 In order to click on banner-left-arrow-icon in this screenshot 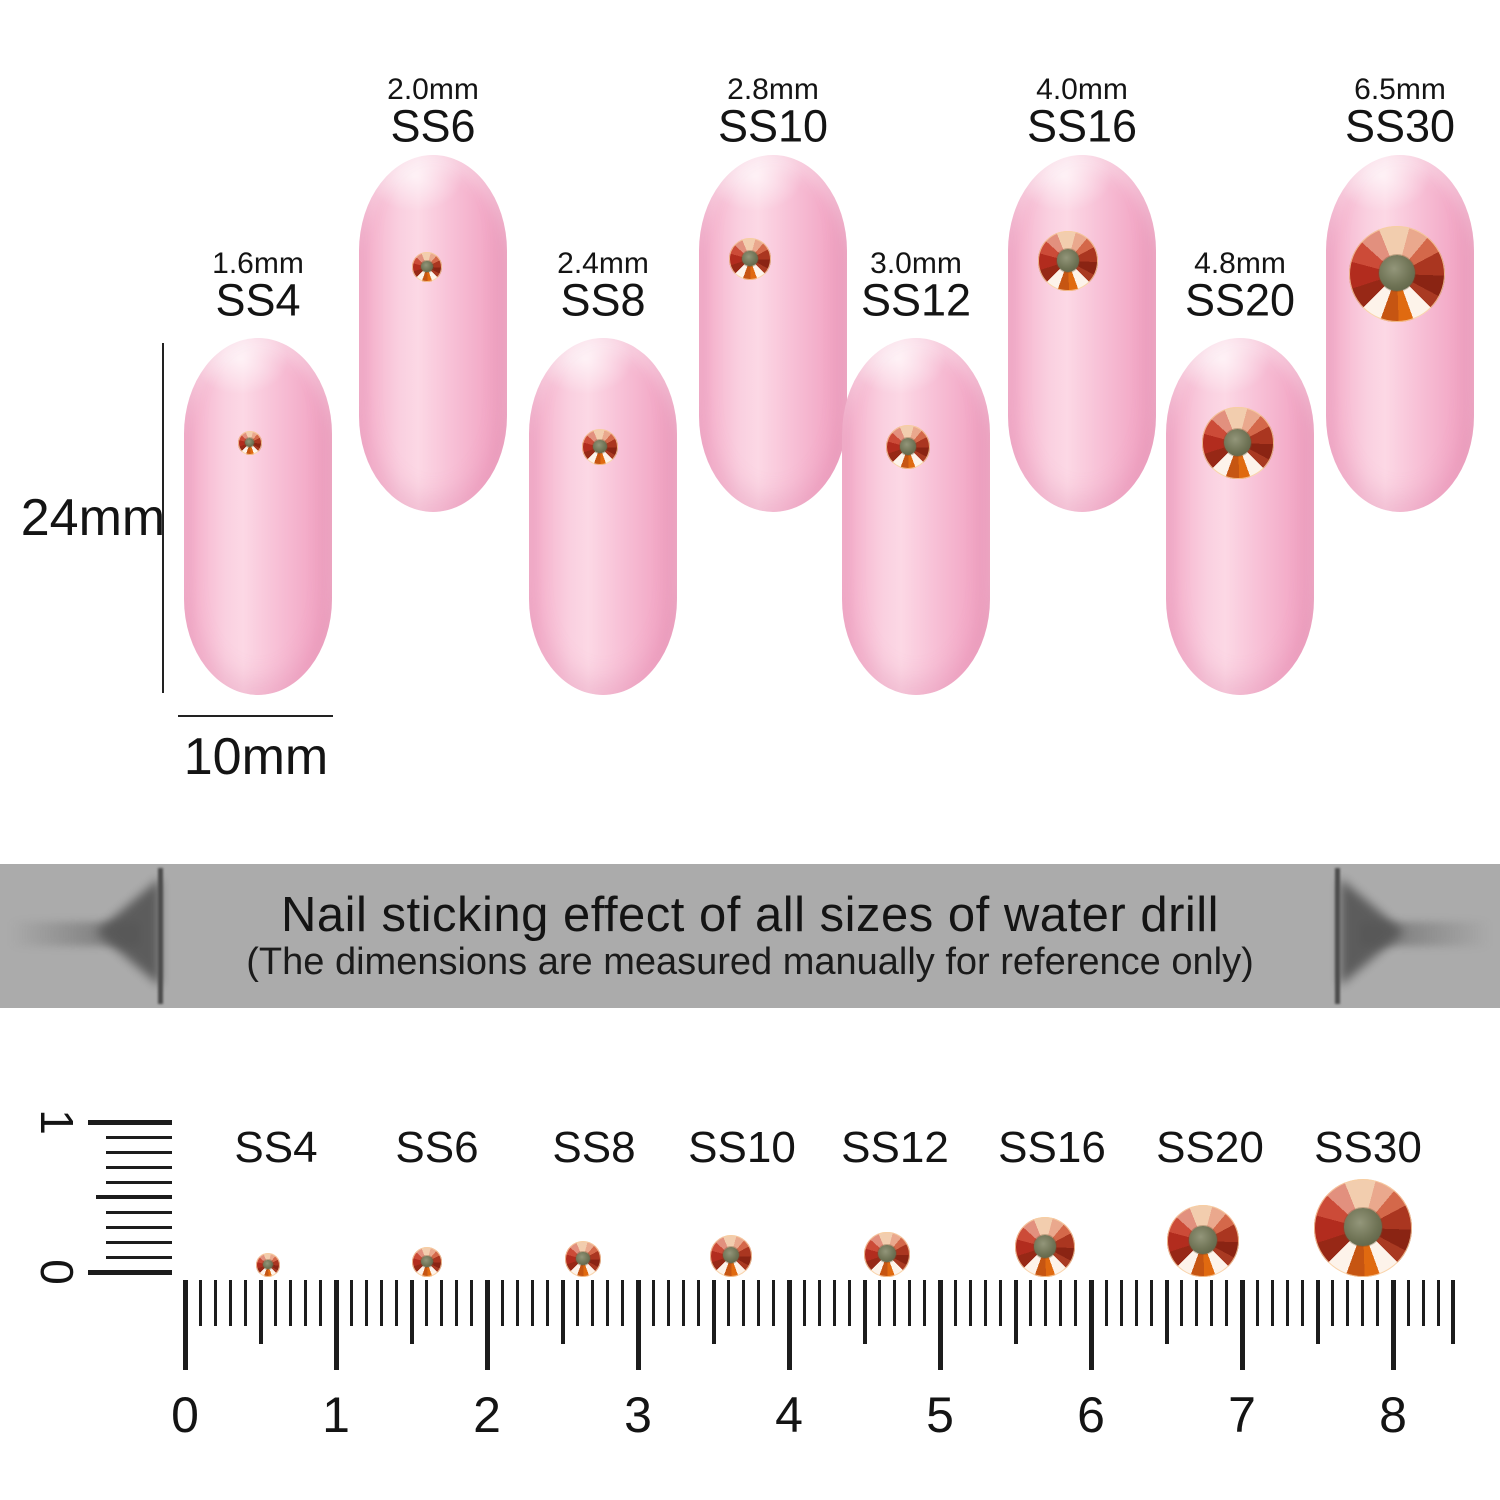, I will do `click(128, 932)`.